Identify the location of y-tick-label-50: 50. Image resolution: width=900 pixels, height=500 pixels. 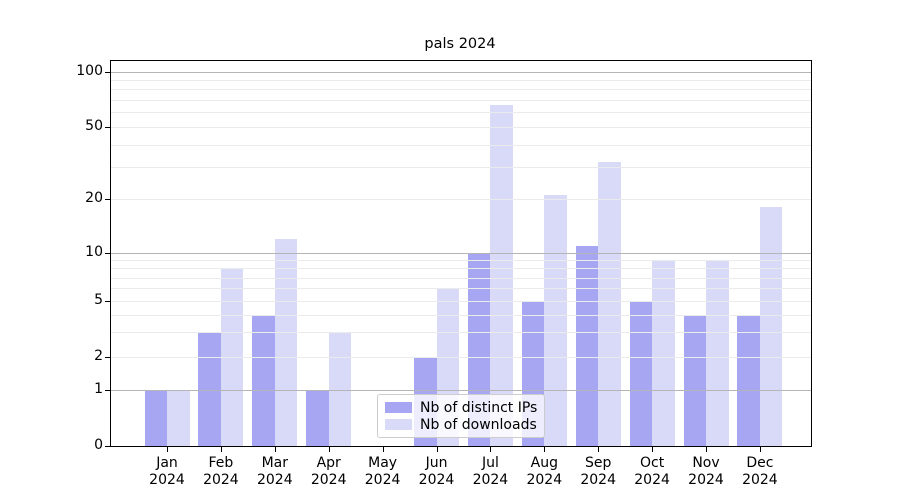
(94, 126).